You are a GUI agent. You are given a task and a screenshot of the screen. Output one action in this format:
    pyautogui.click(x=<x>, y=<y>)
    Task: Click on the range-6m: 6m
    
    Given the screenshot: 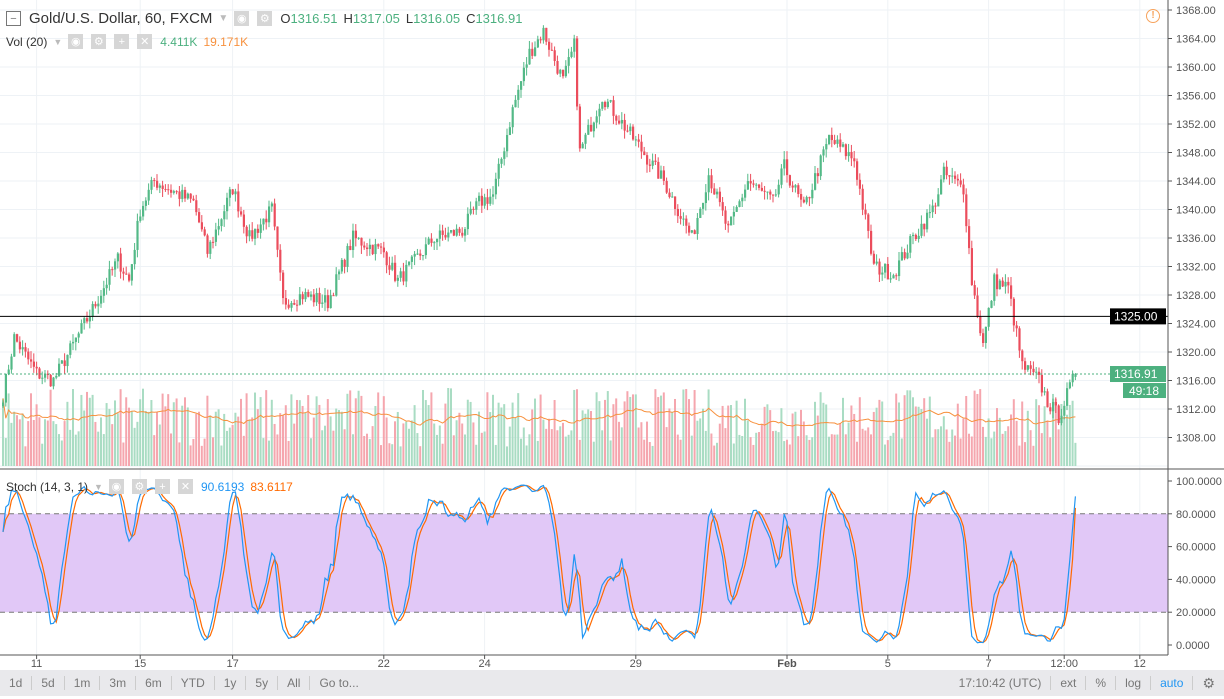 What is the action you would take?
    pyautogui.click(x=154, y=683)
    